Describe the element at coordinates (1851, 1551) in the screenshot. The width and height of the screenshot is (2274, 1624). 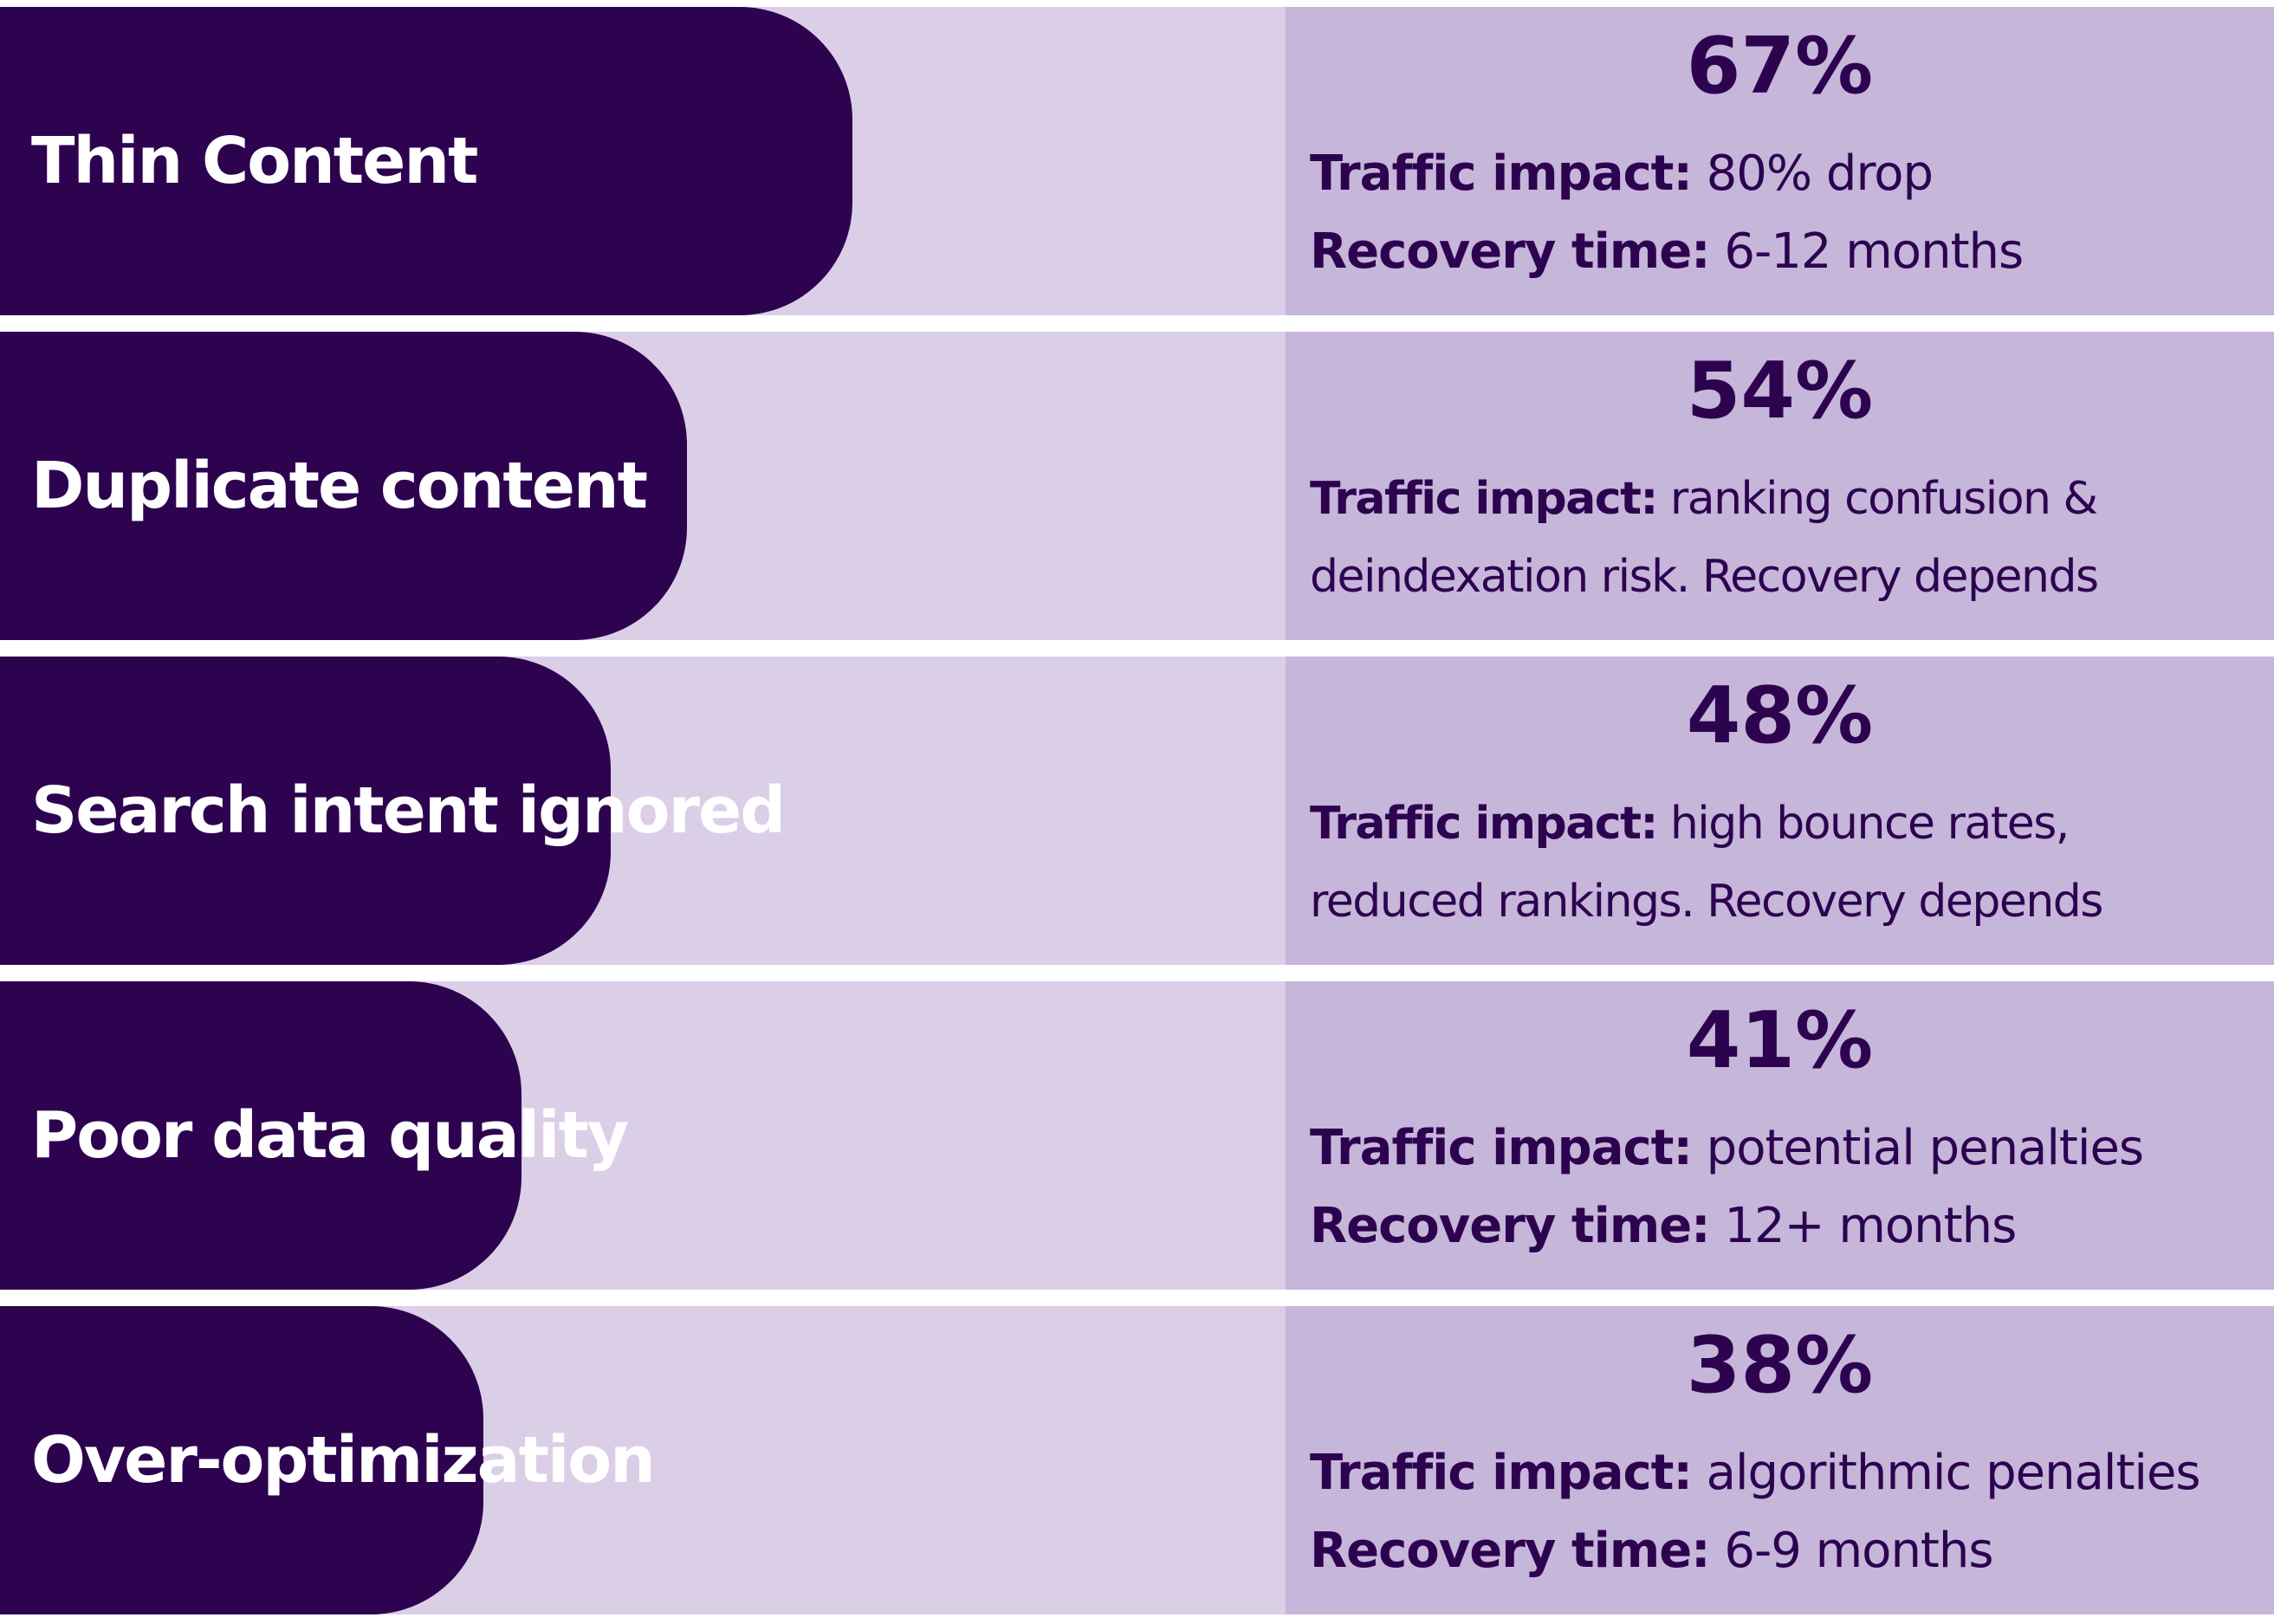
I see `detail-text: 6-9 months` at that location.